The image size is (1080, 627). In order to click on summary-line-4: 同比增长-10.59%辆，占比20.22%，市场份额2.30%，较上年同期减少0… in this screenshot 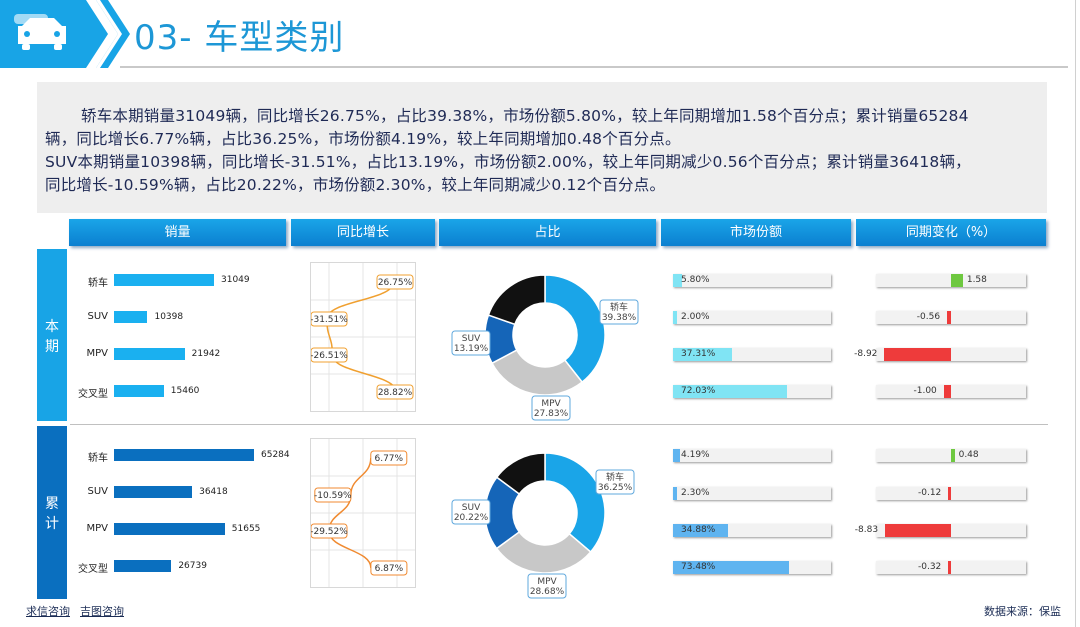, I will do `click(355, 185)`.